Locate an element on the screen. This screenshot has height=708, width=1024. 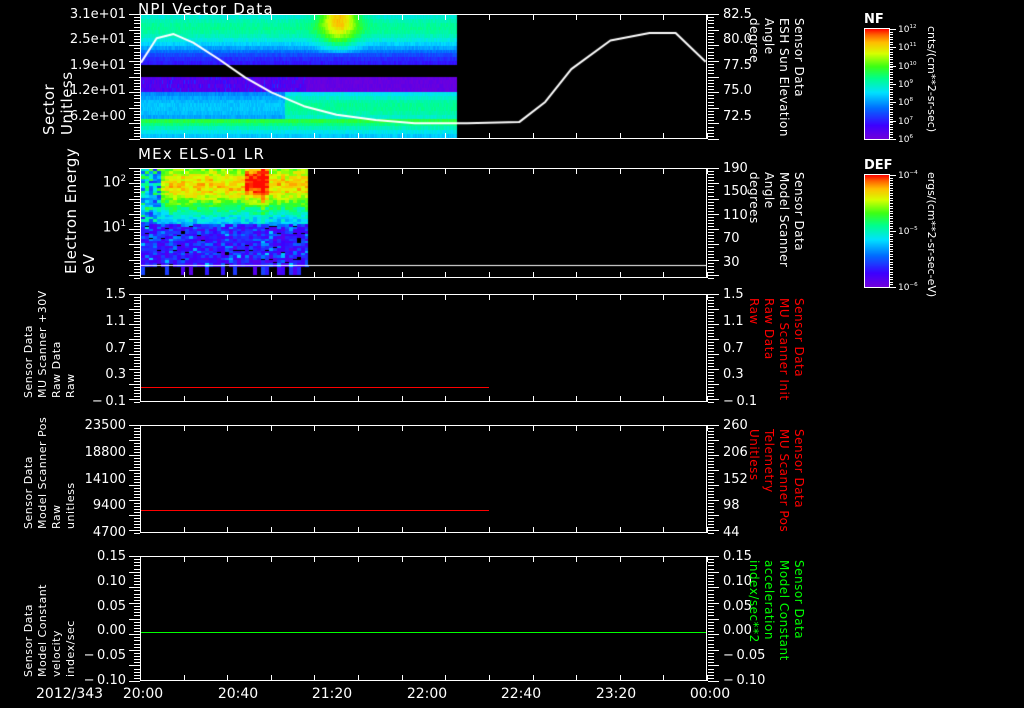
right-axis-label-line: Telemetry is located at coordinates (769, 461).